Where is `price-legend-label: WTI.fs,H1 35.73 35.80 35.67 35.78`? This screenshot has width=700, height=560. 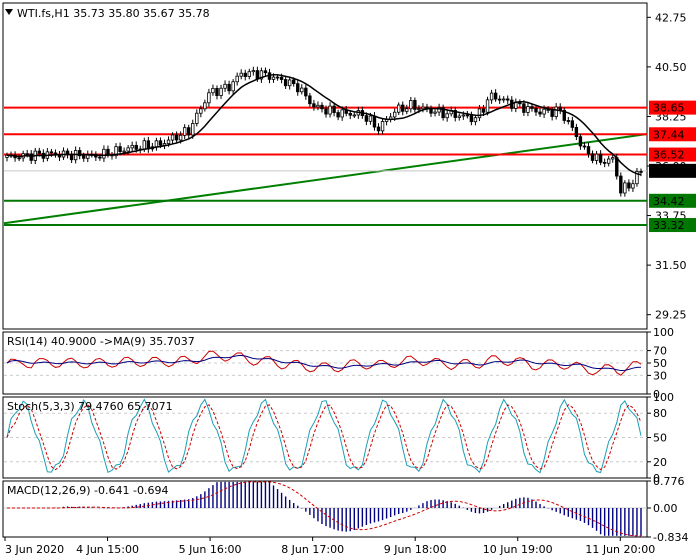 price-legend-label: WTI.fs,H1 35.73 35.80 35.67 35.78 is located at coordinates (113, 13).